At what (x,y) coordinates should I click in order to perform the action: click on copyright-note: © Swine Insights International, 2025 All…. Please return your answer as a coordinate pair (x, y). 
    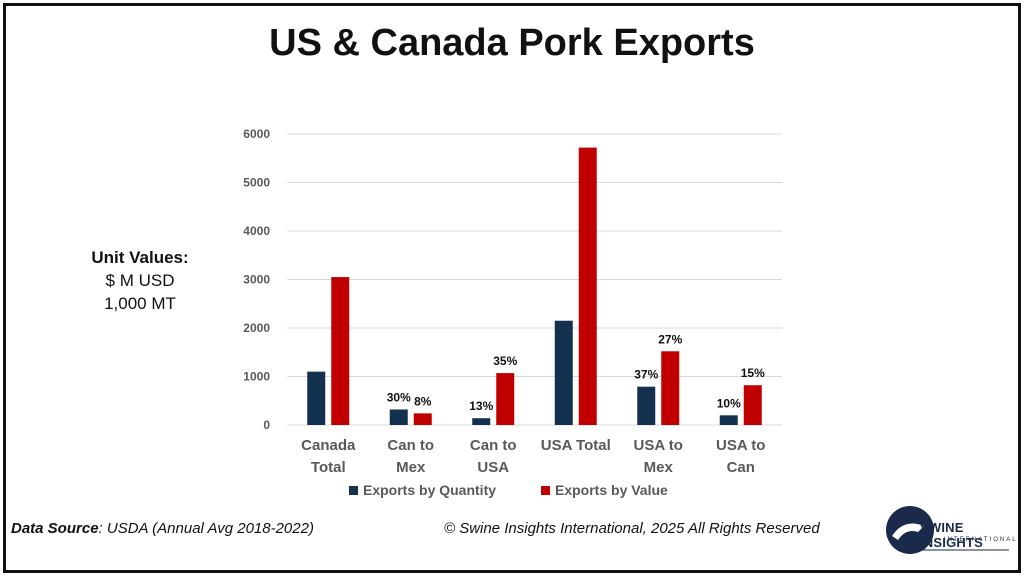
    Looking at the image, I should click on (632, 528).